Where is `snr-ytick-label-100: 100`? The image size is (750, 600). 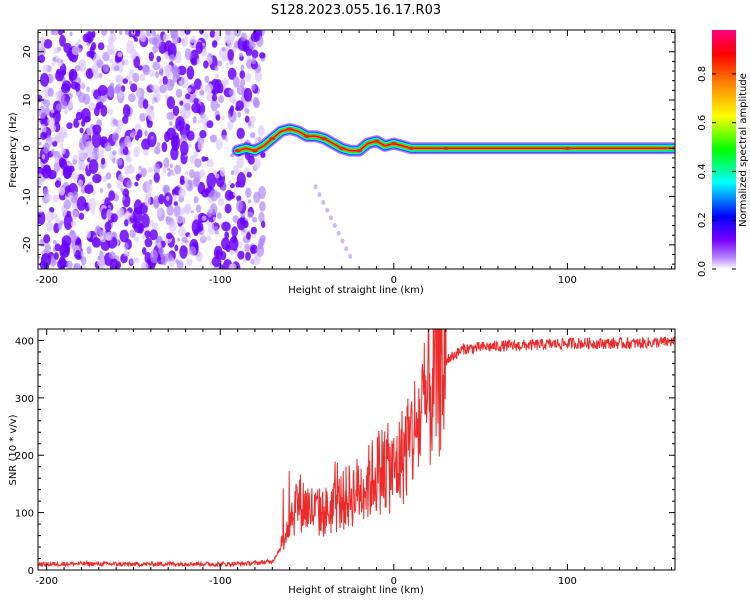
snr-ytick-label-100: 100 is located at coordinates (24, 514).